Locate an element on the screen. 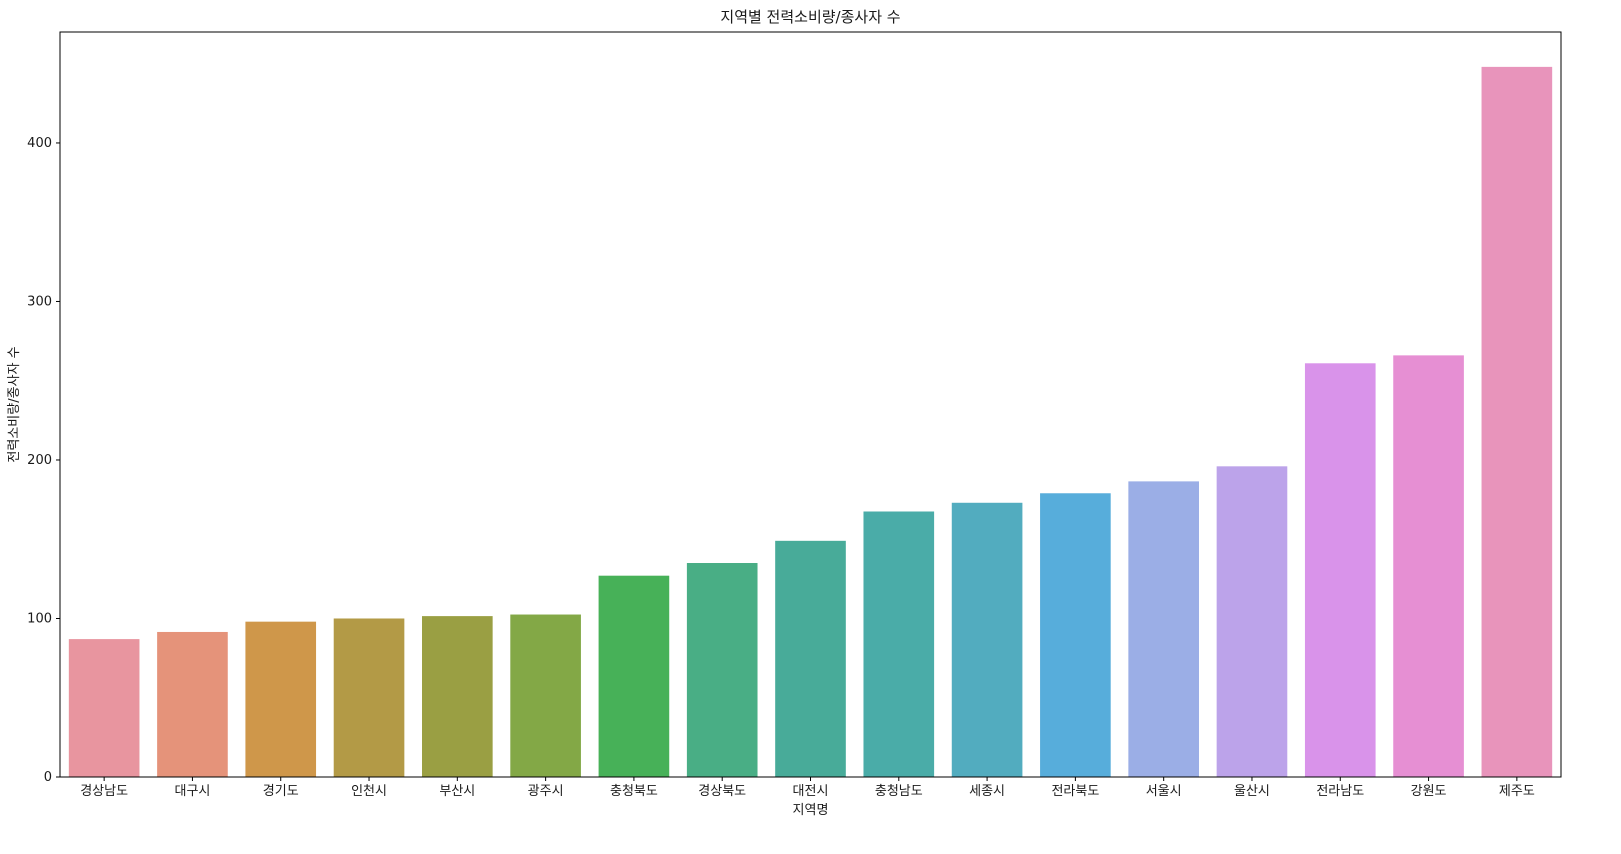 The height and width of the screenshot is (854, 1621). bar-울산시 is located at coordinates (1252, 621).